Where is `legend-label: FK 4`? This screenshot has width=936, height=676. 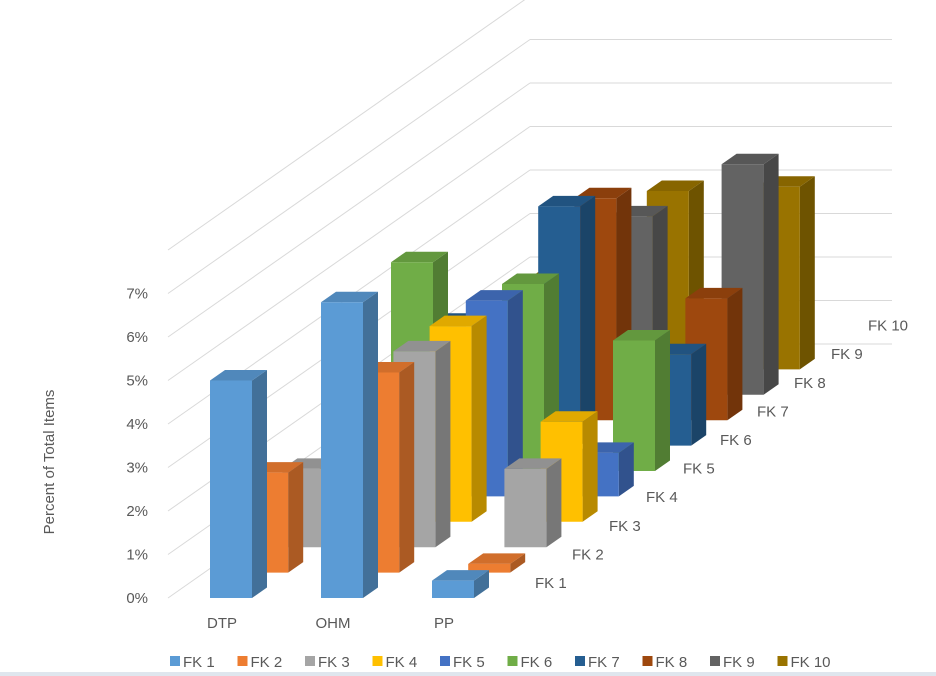
legend-label: FK 4 is located at coordinates (402, 662).